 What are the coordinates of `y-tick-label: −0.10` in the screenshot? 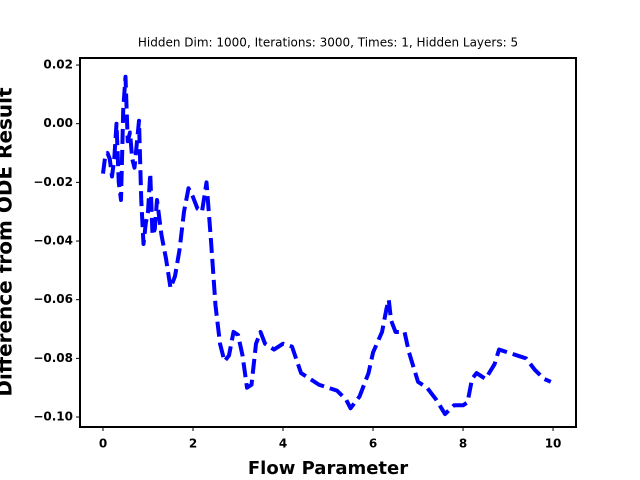 It's located at (53, 417).